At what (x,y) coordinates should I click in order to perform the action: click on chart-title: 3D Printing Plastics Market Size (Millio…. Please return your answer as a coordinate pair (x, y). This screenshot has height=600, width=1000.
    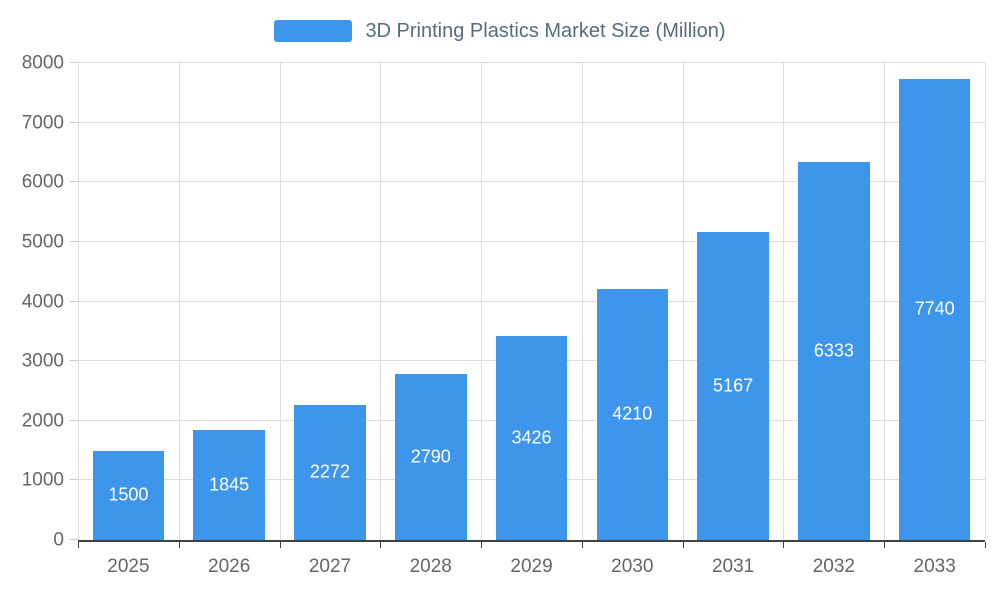
    Looking at the image, I should click on (545, 30).